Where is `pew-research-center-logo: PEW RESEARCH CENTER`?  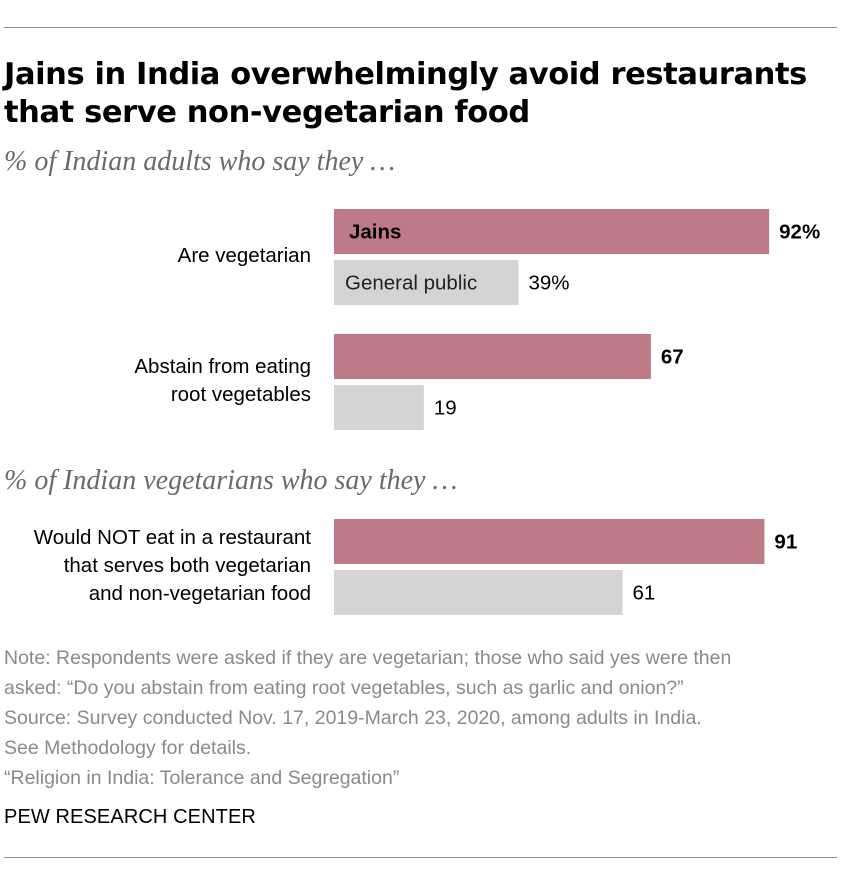 pew-research-center-logo: PEW RESEARCH CENTER is located at coordinates (130, 817).